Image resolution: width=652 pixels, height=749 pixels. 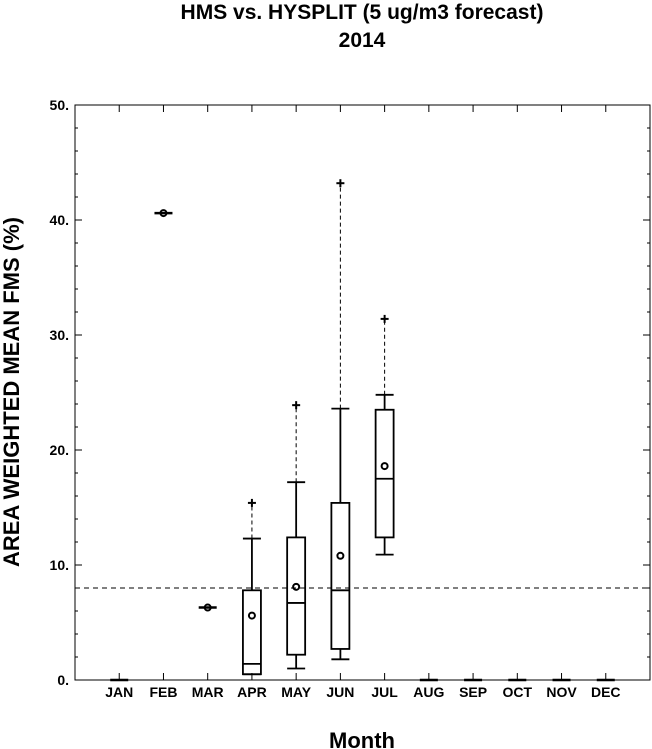 What do you see at coordinates (384, 692) in the screenshot?
I see `x-tick-label-jul: JUL` at bounding box center [384, 692].